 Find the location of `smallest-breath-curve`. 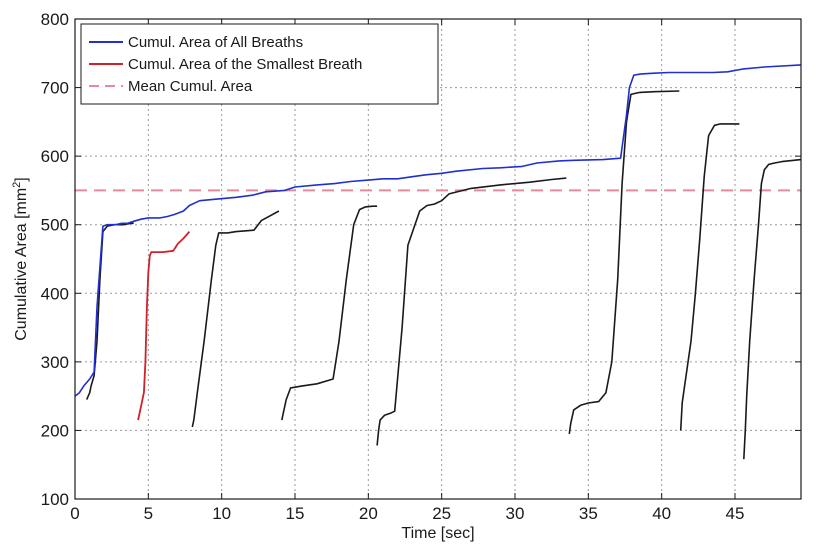

smallest-breath-curve is located at coordinates (164, 326).